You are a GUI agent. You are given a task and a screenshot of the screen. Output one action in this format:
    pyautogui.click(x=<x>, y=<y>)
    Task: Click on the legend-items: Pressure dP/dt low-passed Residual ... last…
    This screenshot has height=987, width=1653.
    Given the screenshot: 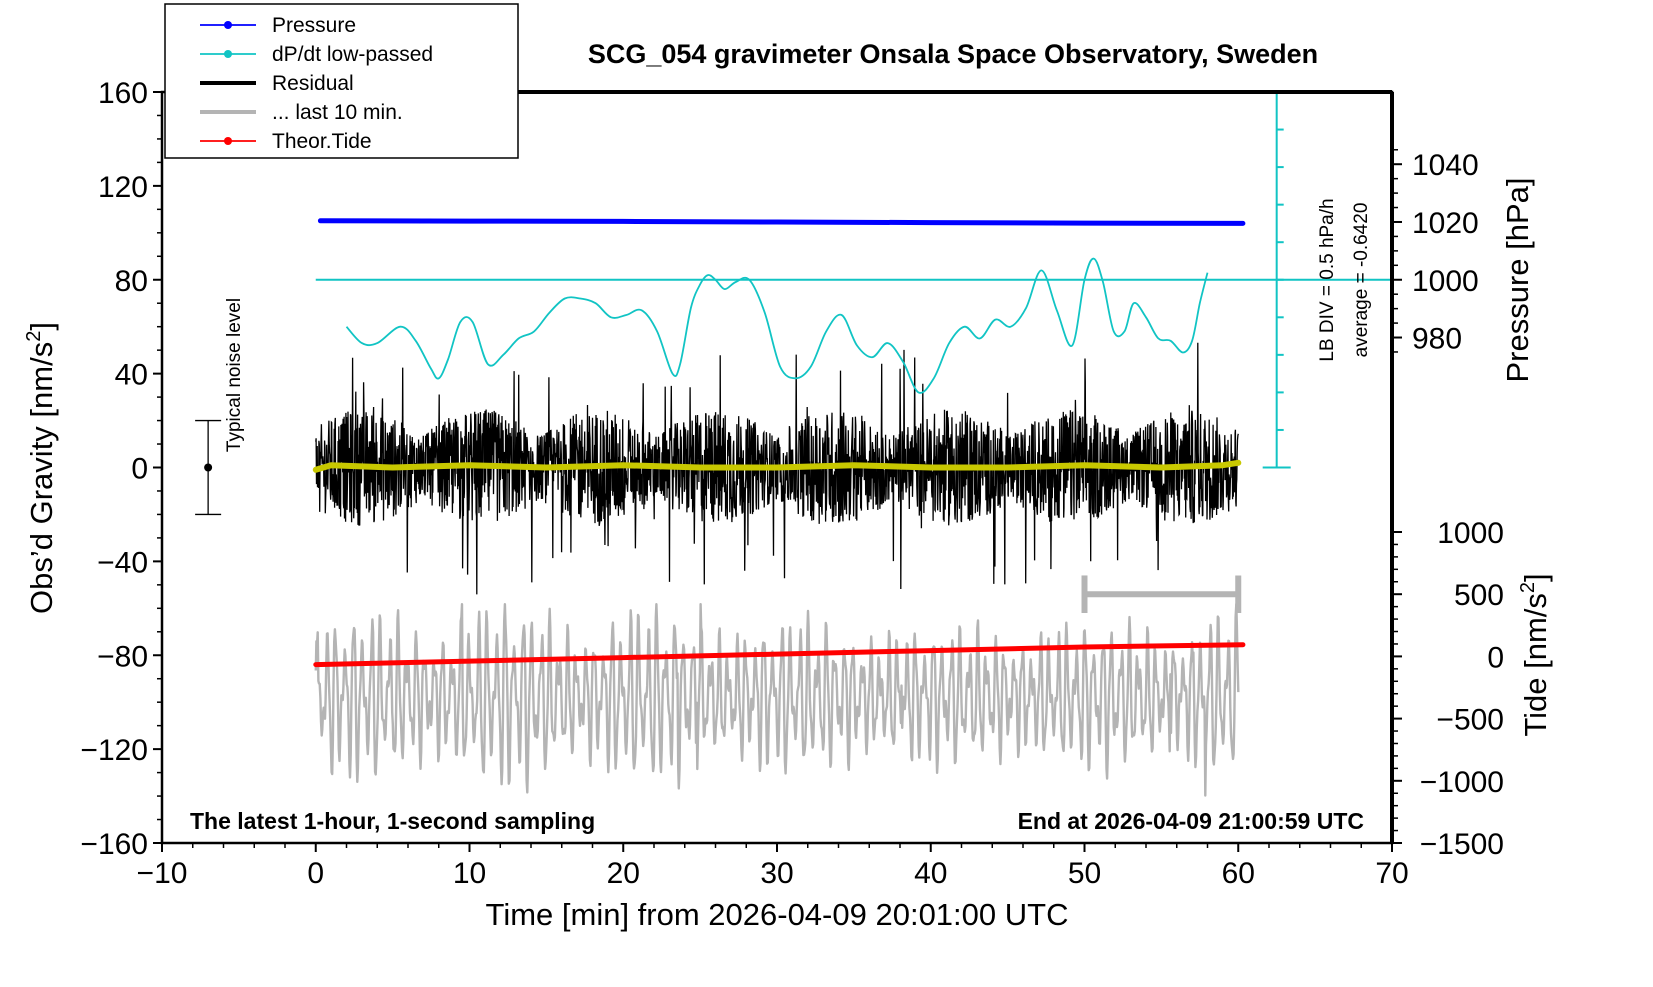 What is the action you would take?
    pyautogui.click(x=316, y=83)
    